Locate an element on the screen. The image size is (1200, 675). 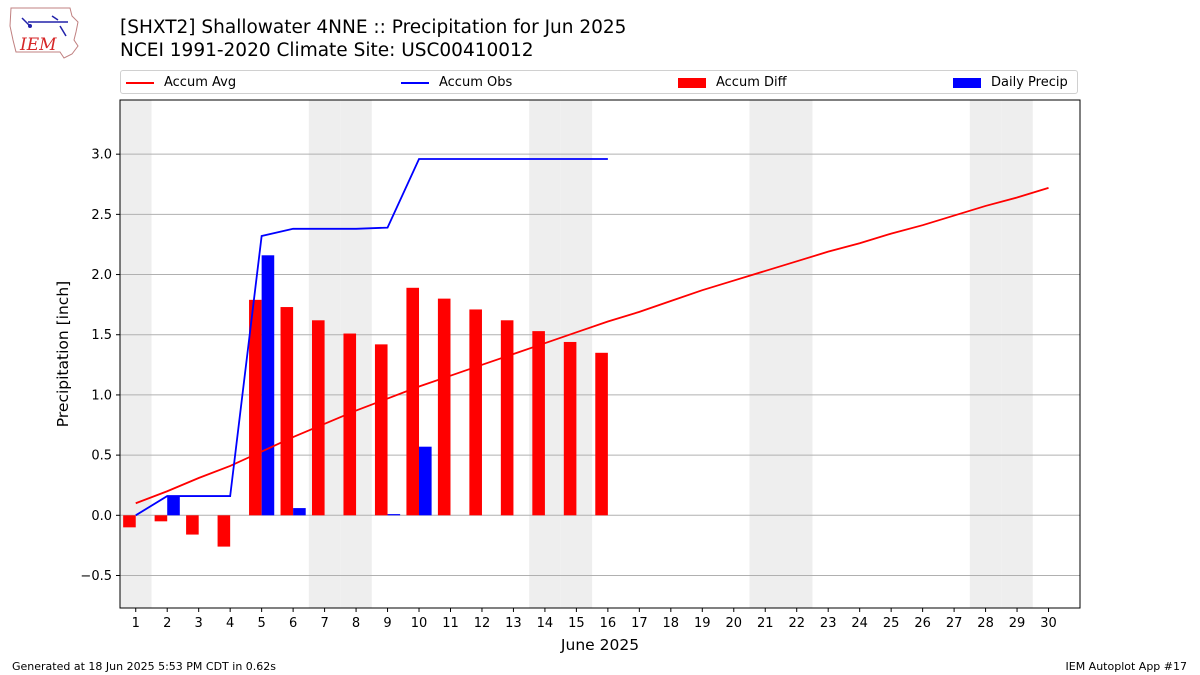
legend-accum-avg-label: Accum Avg is located at coordinates (200, 82).